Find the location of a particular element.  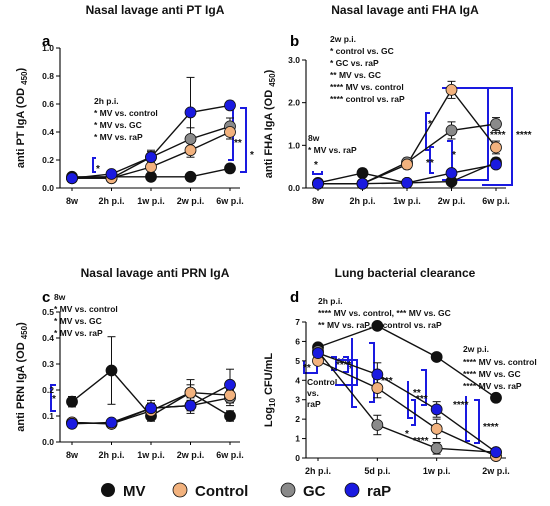

legend: MV Control GC raP is located at coordinates (246, 491).